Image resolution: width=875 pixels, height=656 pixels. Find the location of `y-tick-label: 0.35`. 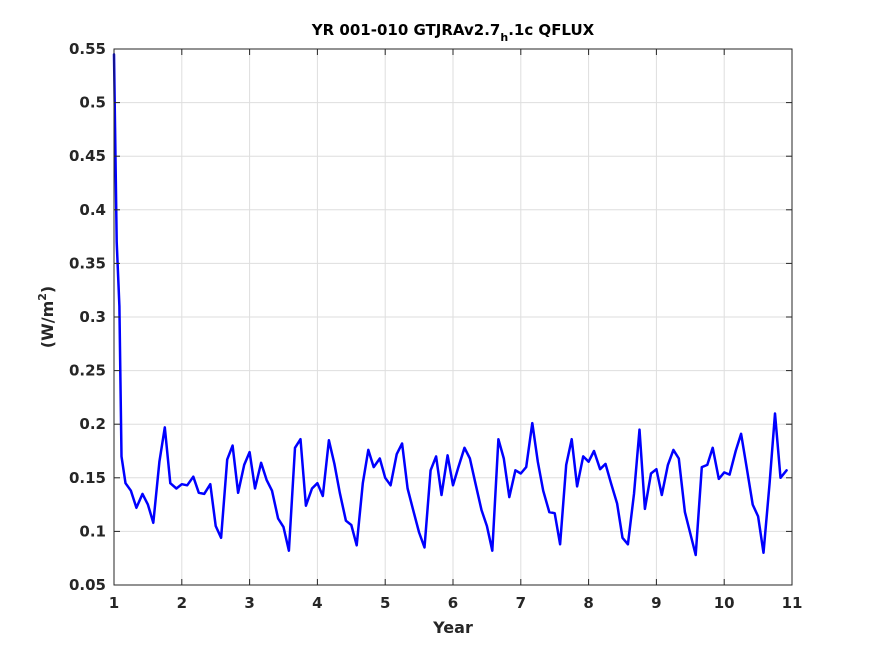

y-tick-label: 0.35 is located at coordinates (87, 263).